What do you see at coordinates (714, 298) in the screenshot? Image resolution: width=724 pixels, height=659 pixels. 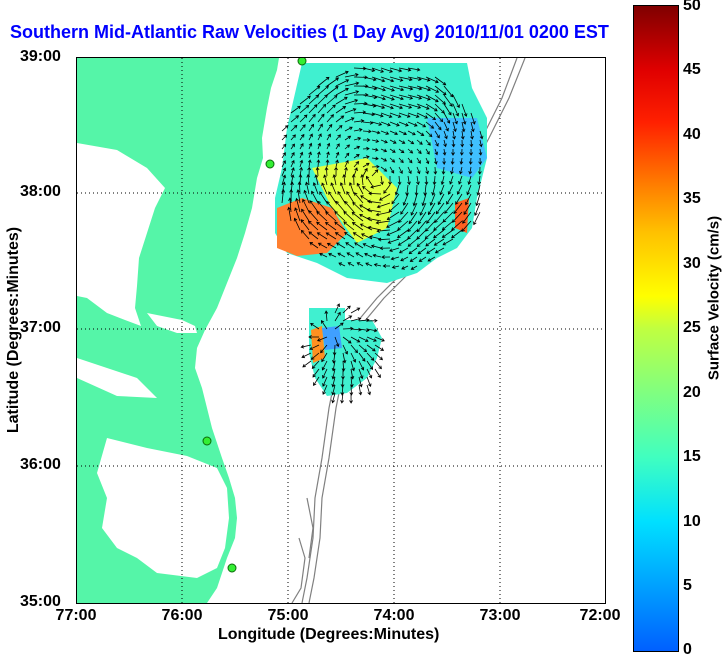 I see `colorbar-label: Surface Velocity (cm/s)` at bounding box center [714, 298].